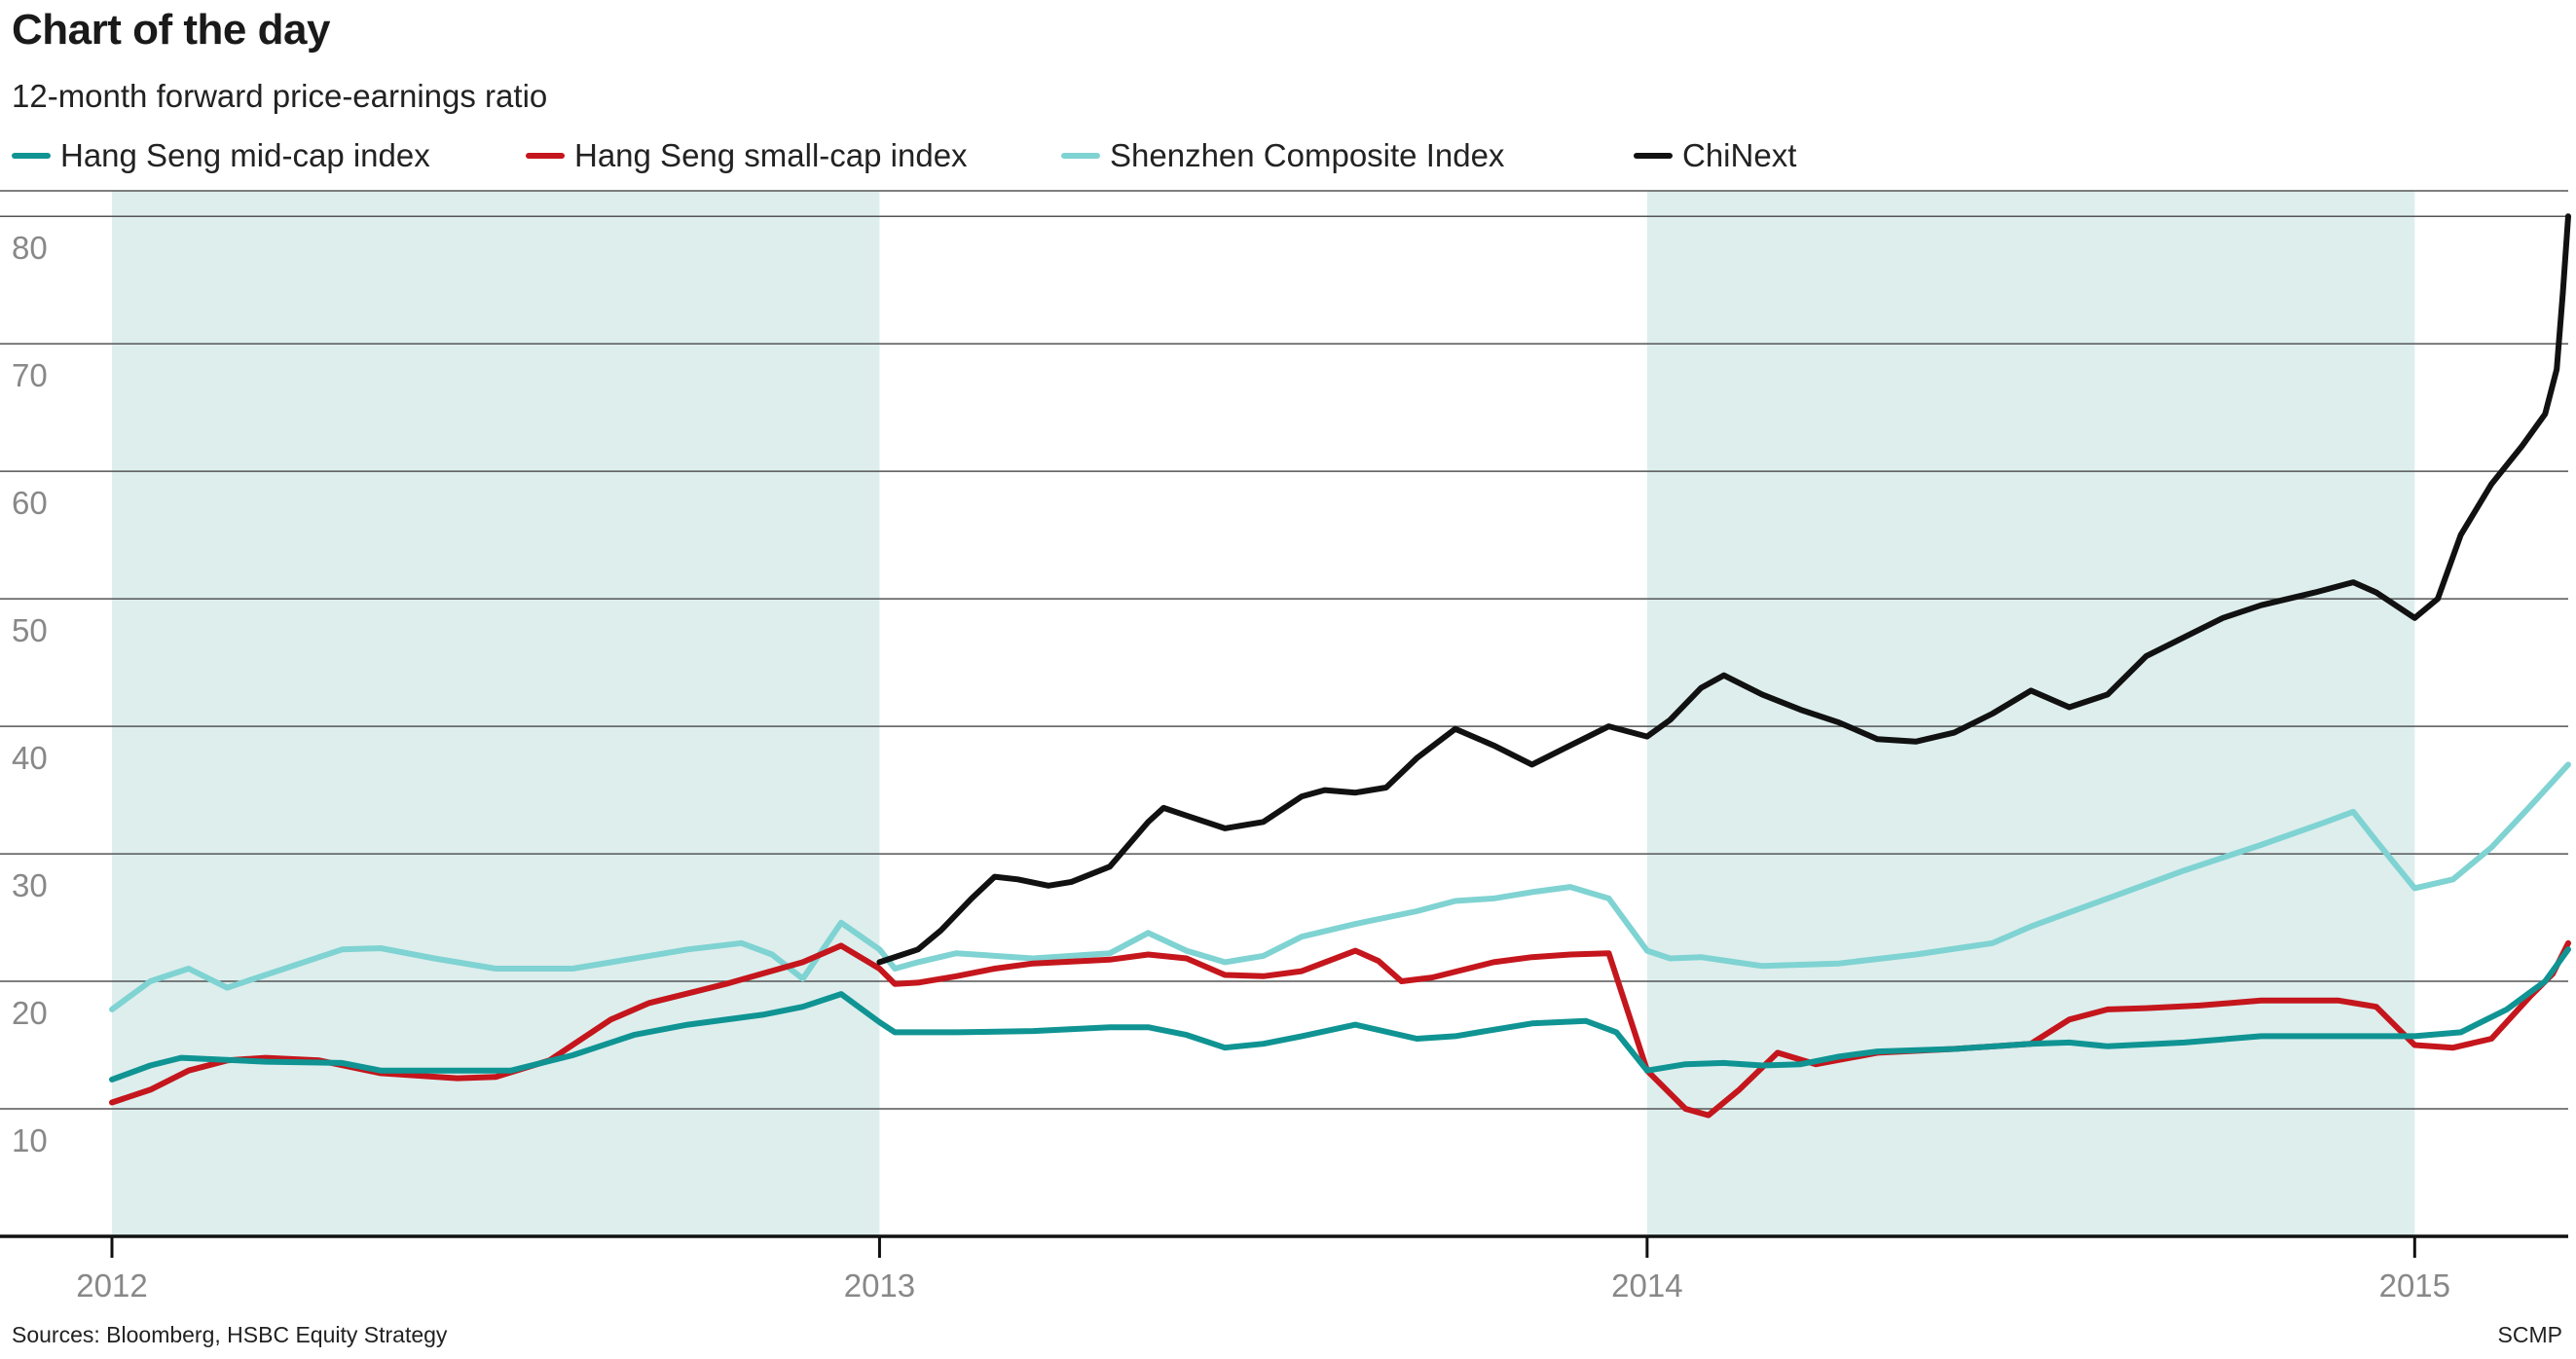 This screenshot has height=1359, width=2576. Describe the element at coordinates (1646, 1285) in the screenshot. I see `x-tick-label-2014: 2014` at that location.